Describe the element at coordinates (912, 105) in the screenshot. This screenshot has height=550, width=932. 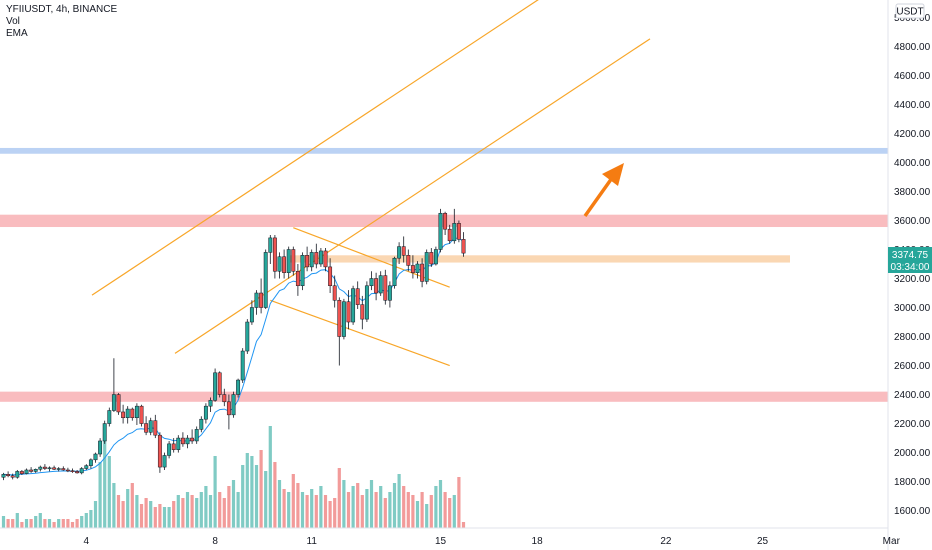
I see `y-tick-label: 4400.00` at that location.